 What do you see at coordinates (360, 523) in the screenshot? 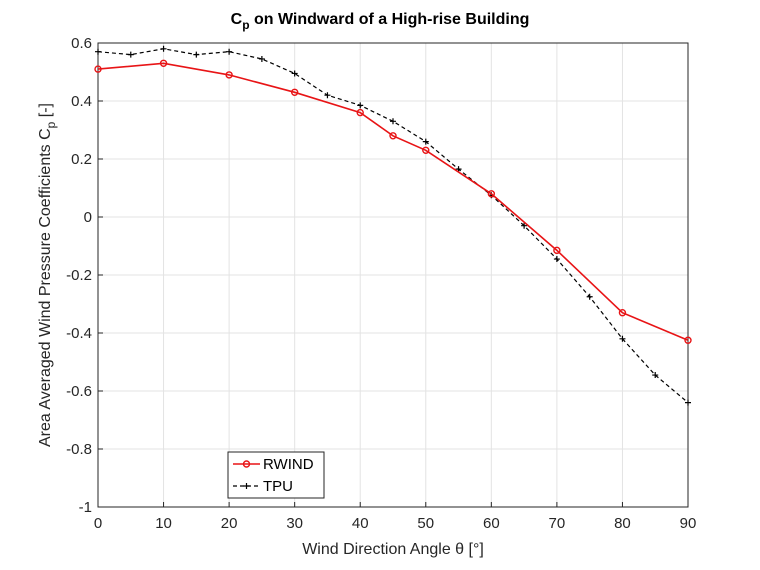
I see `x-tick-label: 40` at bounding box center [360, 523].